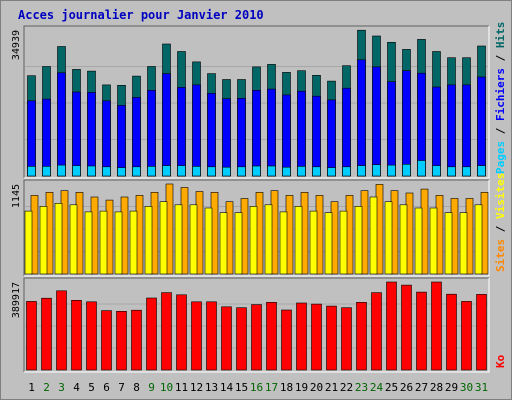 The image size is (512, 404). What do you see at coordinates (500, 58) in the screenshot?
I see `top-axis-label-part-4: /` at bounding box center [500, 58].